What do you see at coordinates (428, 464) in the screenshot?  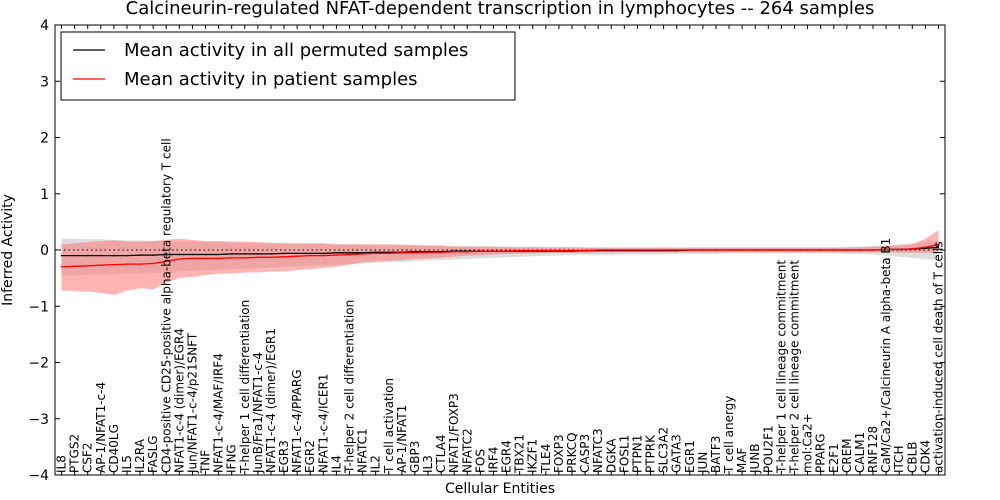 I see `category-label-28: IL3` at bounding box center [428, 464].